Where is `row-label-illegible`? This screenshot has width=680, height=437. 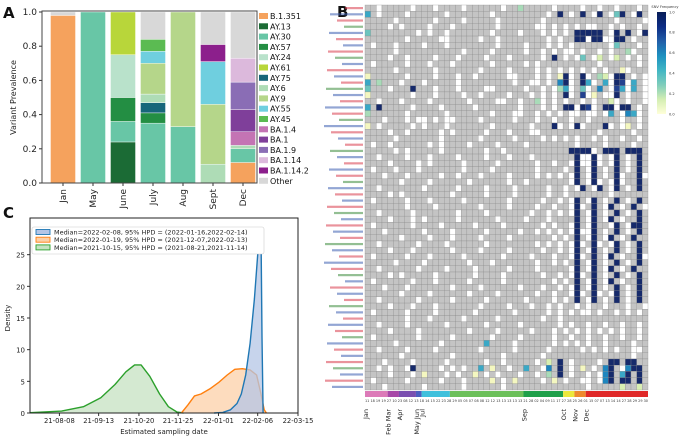 row-label-illegible is located at coordinates (344, 244).